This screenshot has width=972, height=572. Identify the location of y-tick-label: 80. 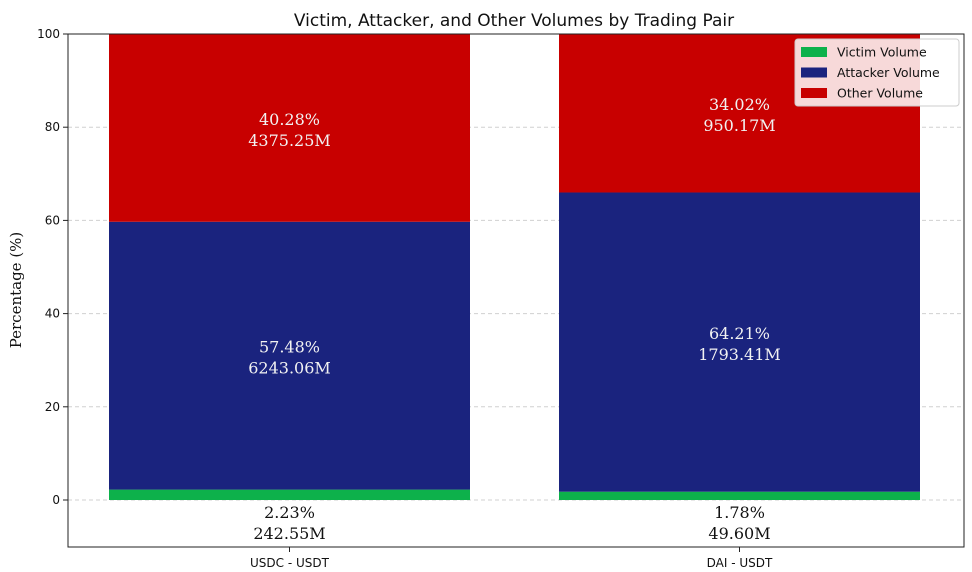
(52, 127).